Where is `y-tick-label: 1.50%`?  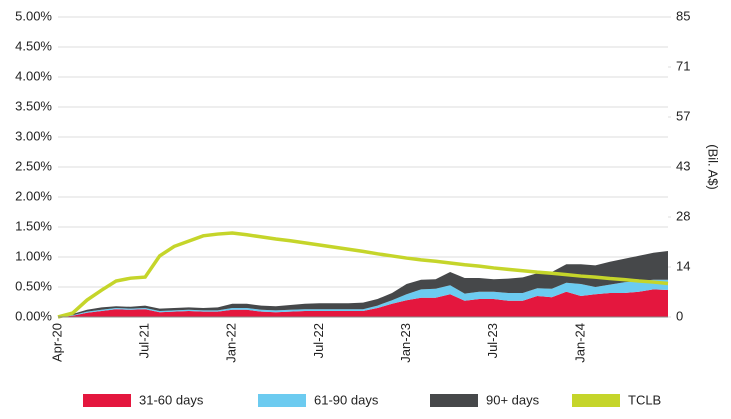 y-tick-label: 1.50% is located at coordinates (33, 225).